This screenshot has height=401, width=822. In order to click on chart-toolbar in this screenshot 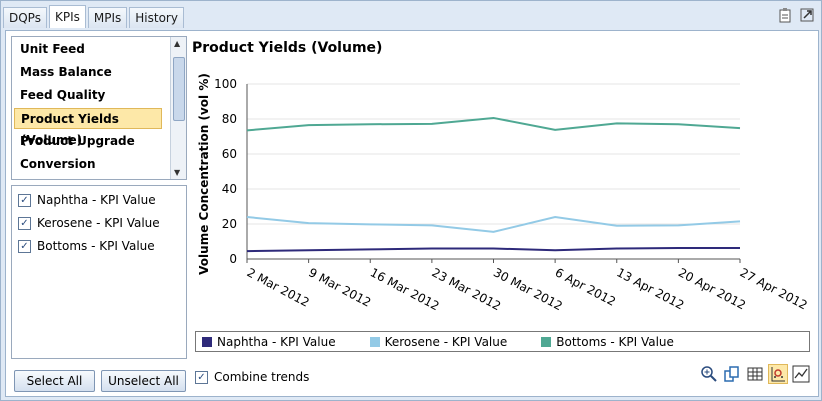, I will do `click(755, 374)`.